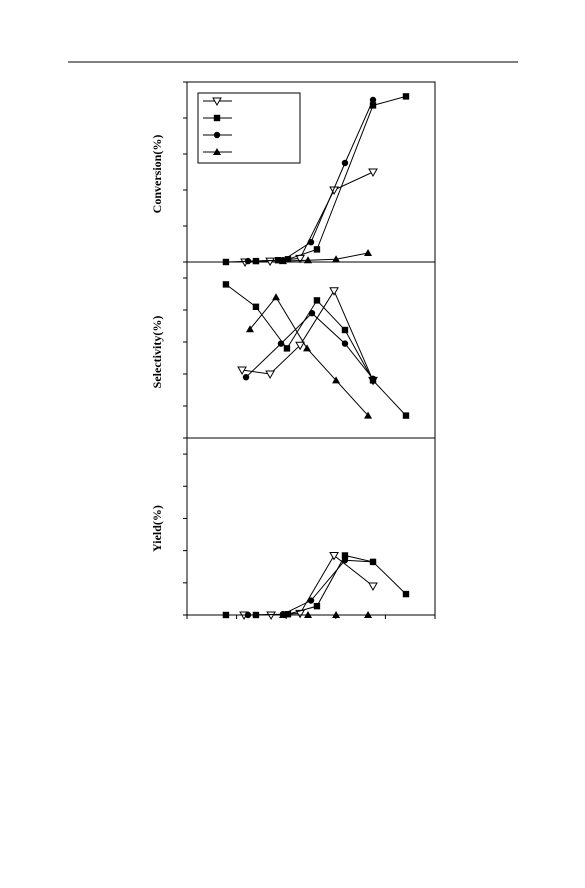 The height and width of the screenshot is (888, 585). Describe the element at coordinates (249, 128) in the screenshot. I see `legend-box` at that location.